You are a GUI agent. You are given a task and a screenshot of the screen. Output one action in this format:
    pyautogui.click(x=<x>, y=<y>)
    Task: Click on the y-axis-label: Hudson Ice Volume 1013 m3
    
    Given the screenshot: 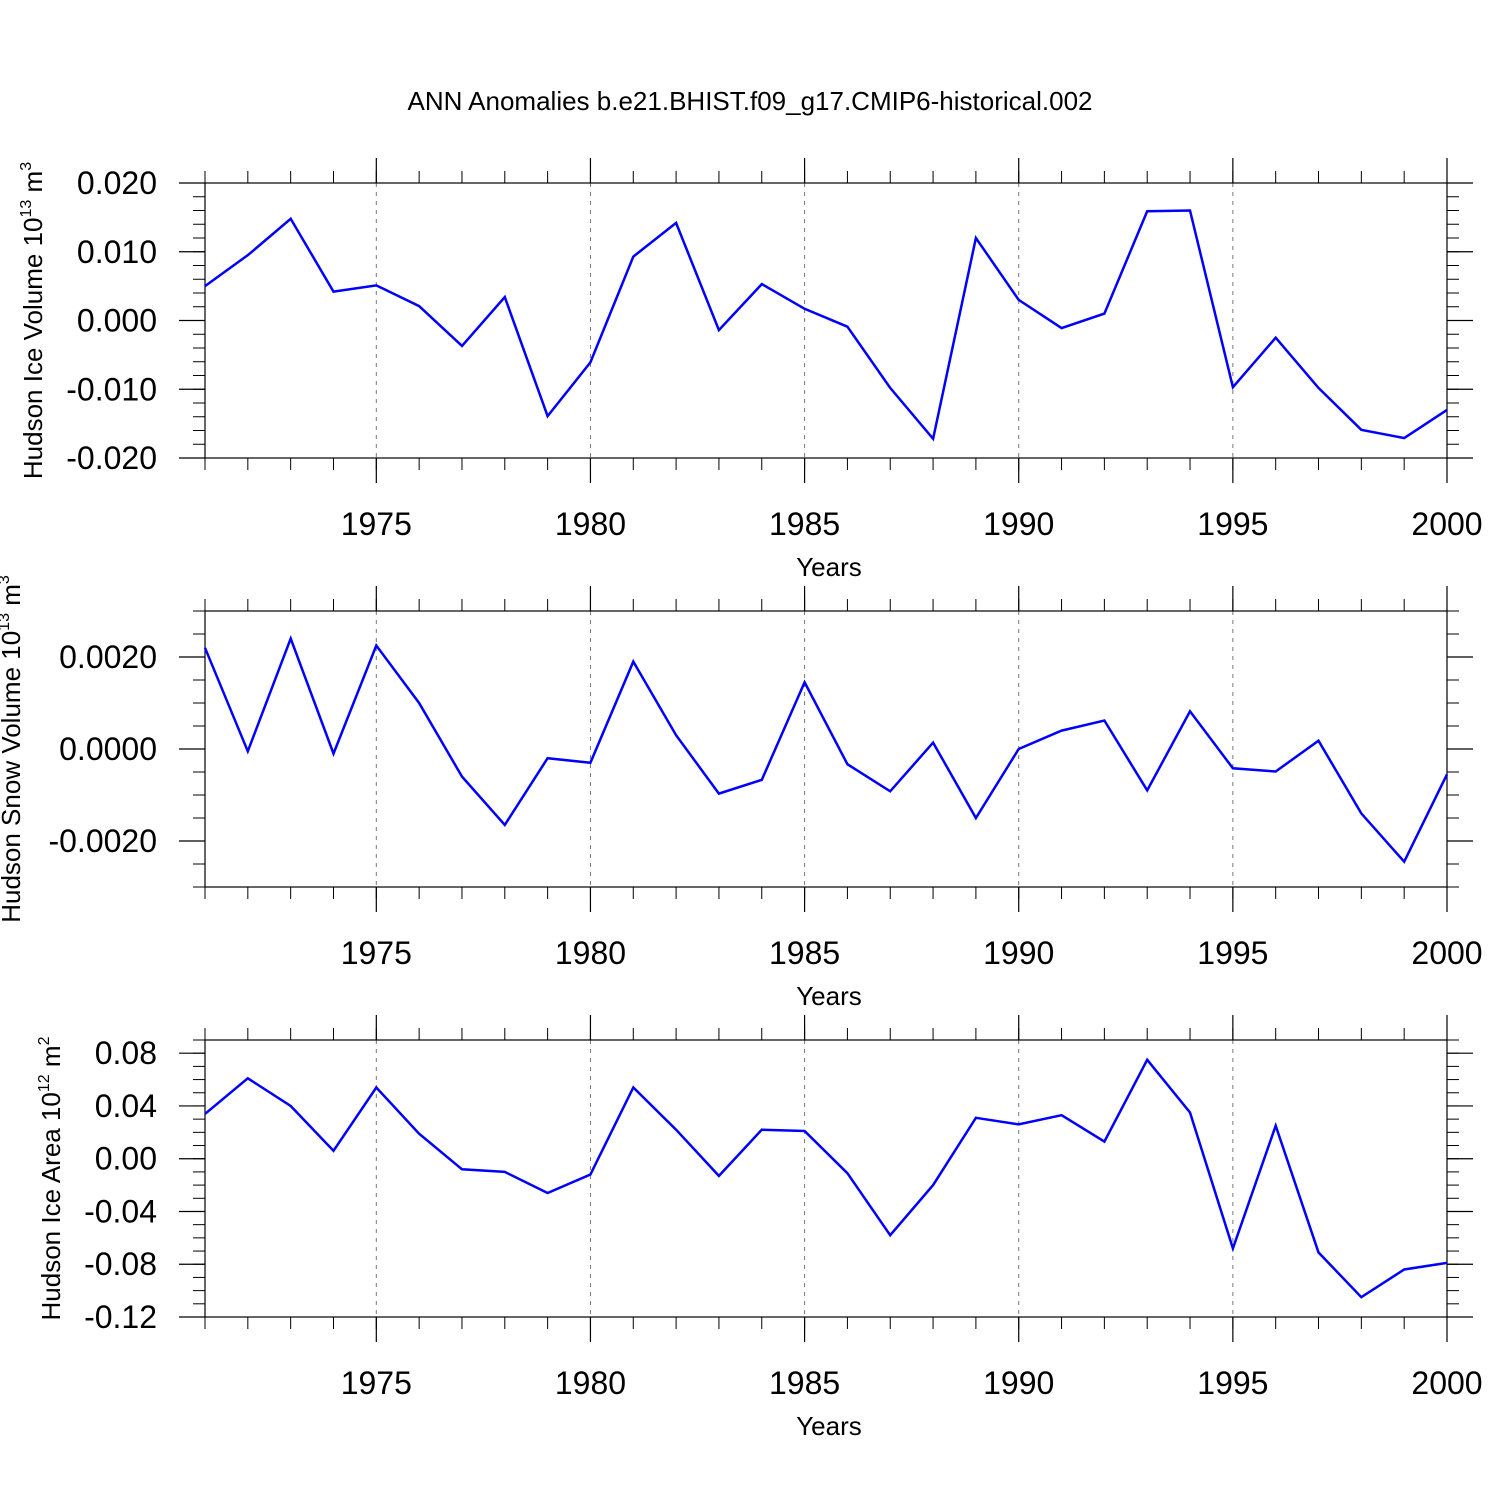 What is the action you would take?
    pyautogui.click(x=33, y=320)
    